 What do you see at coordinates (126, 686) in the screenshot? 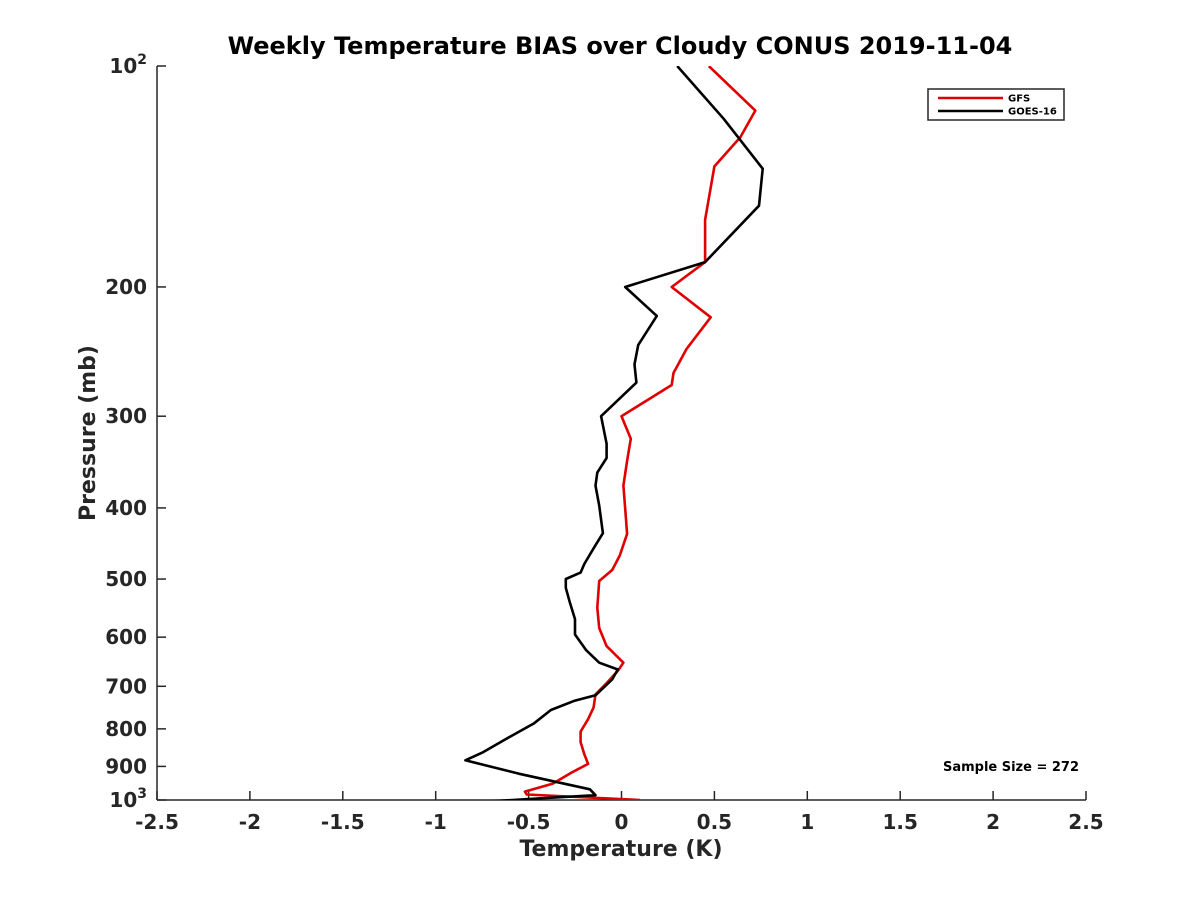
I see `y-tick-label: 700` at bounding box center [126, 686].